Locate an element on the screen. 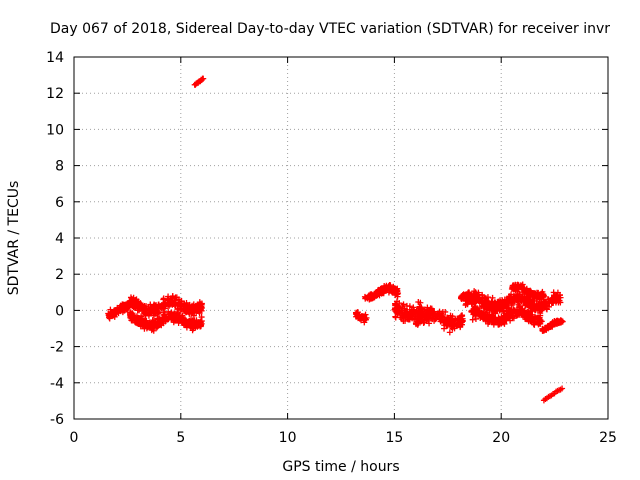 The image size is (640, 480). x-axis-label: GPS time / hours is located at coordinates (340, 467).